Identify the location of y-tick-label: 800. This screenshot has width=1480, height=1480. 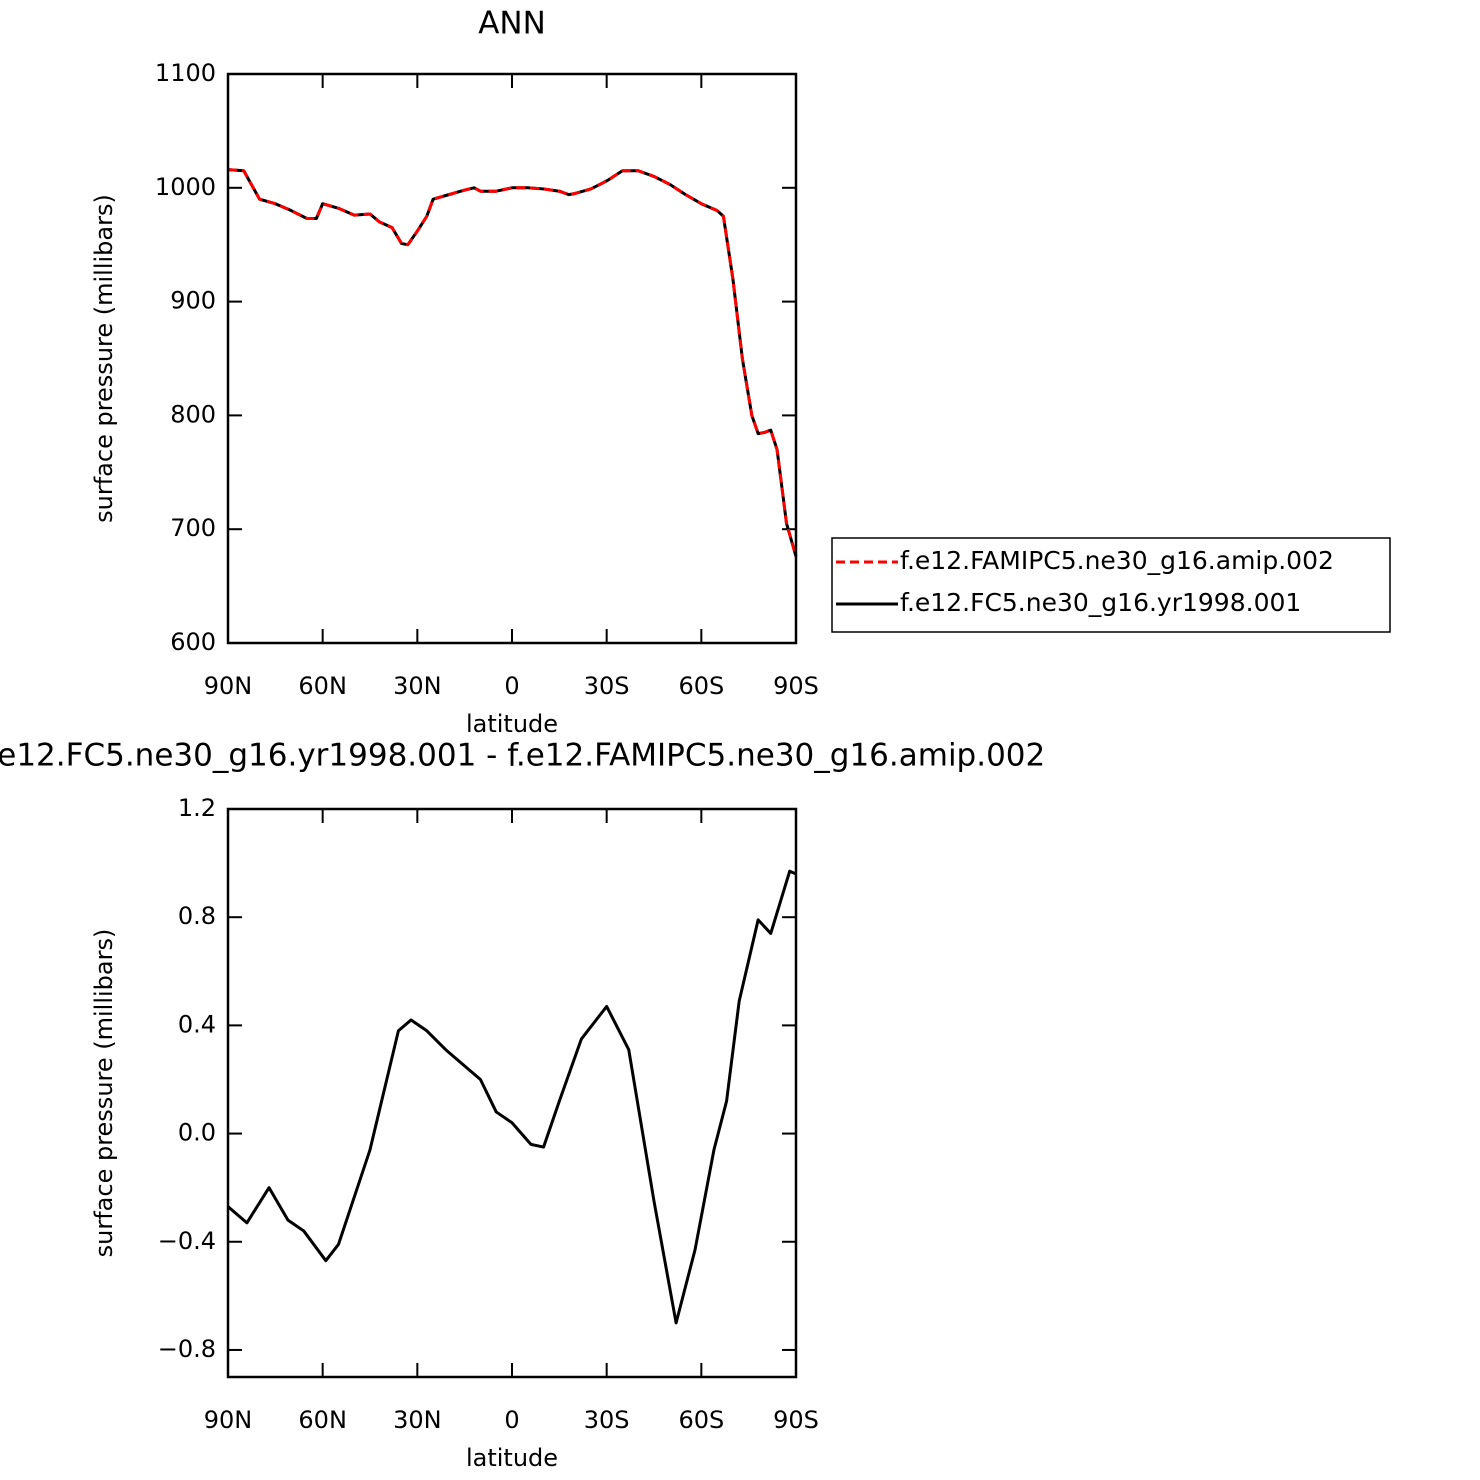
(193, 414).